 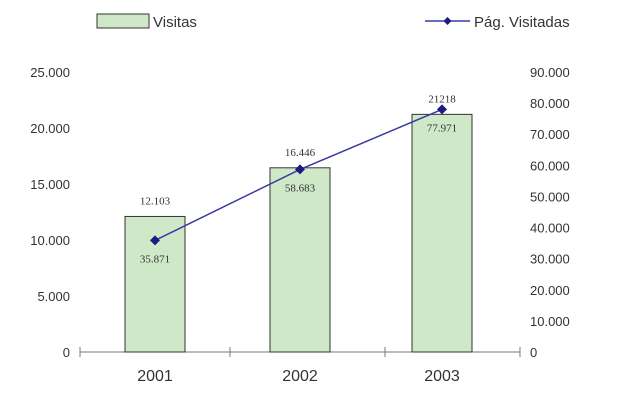 I want to click on y-right-tick-label: 70.000, so click(x=550, y=134).